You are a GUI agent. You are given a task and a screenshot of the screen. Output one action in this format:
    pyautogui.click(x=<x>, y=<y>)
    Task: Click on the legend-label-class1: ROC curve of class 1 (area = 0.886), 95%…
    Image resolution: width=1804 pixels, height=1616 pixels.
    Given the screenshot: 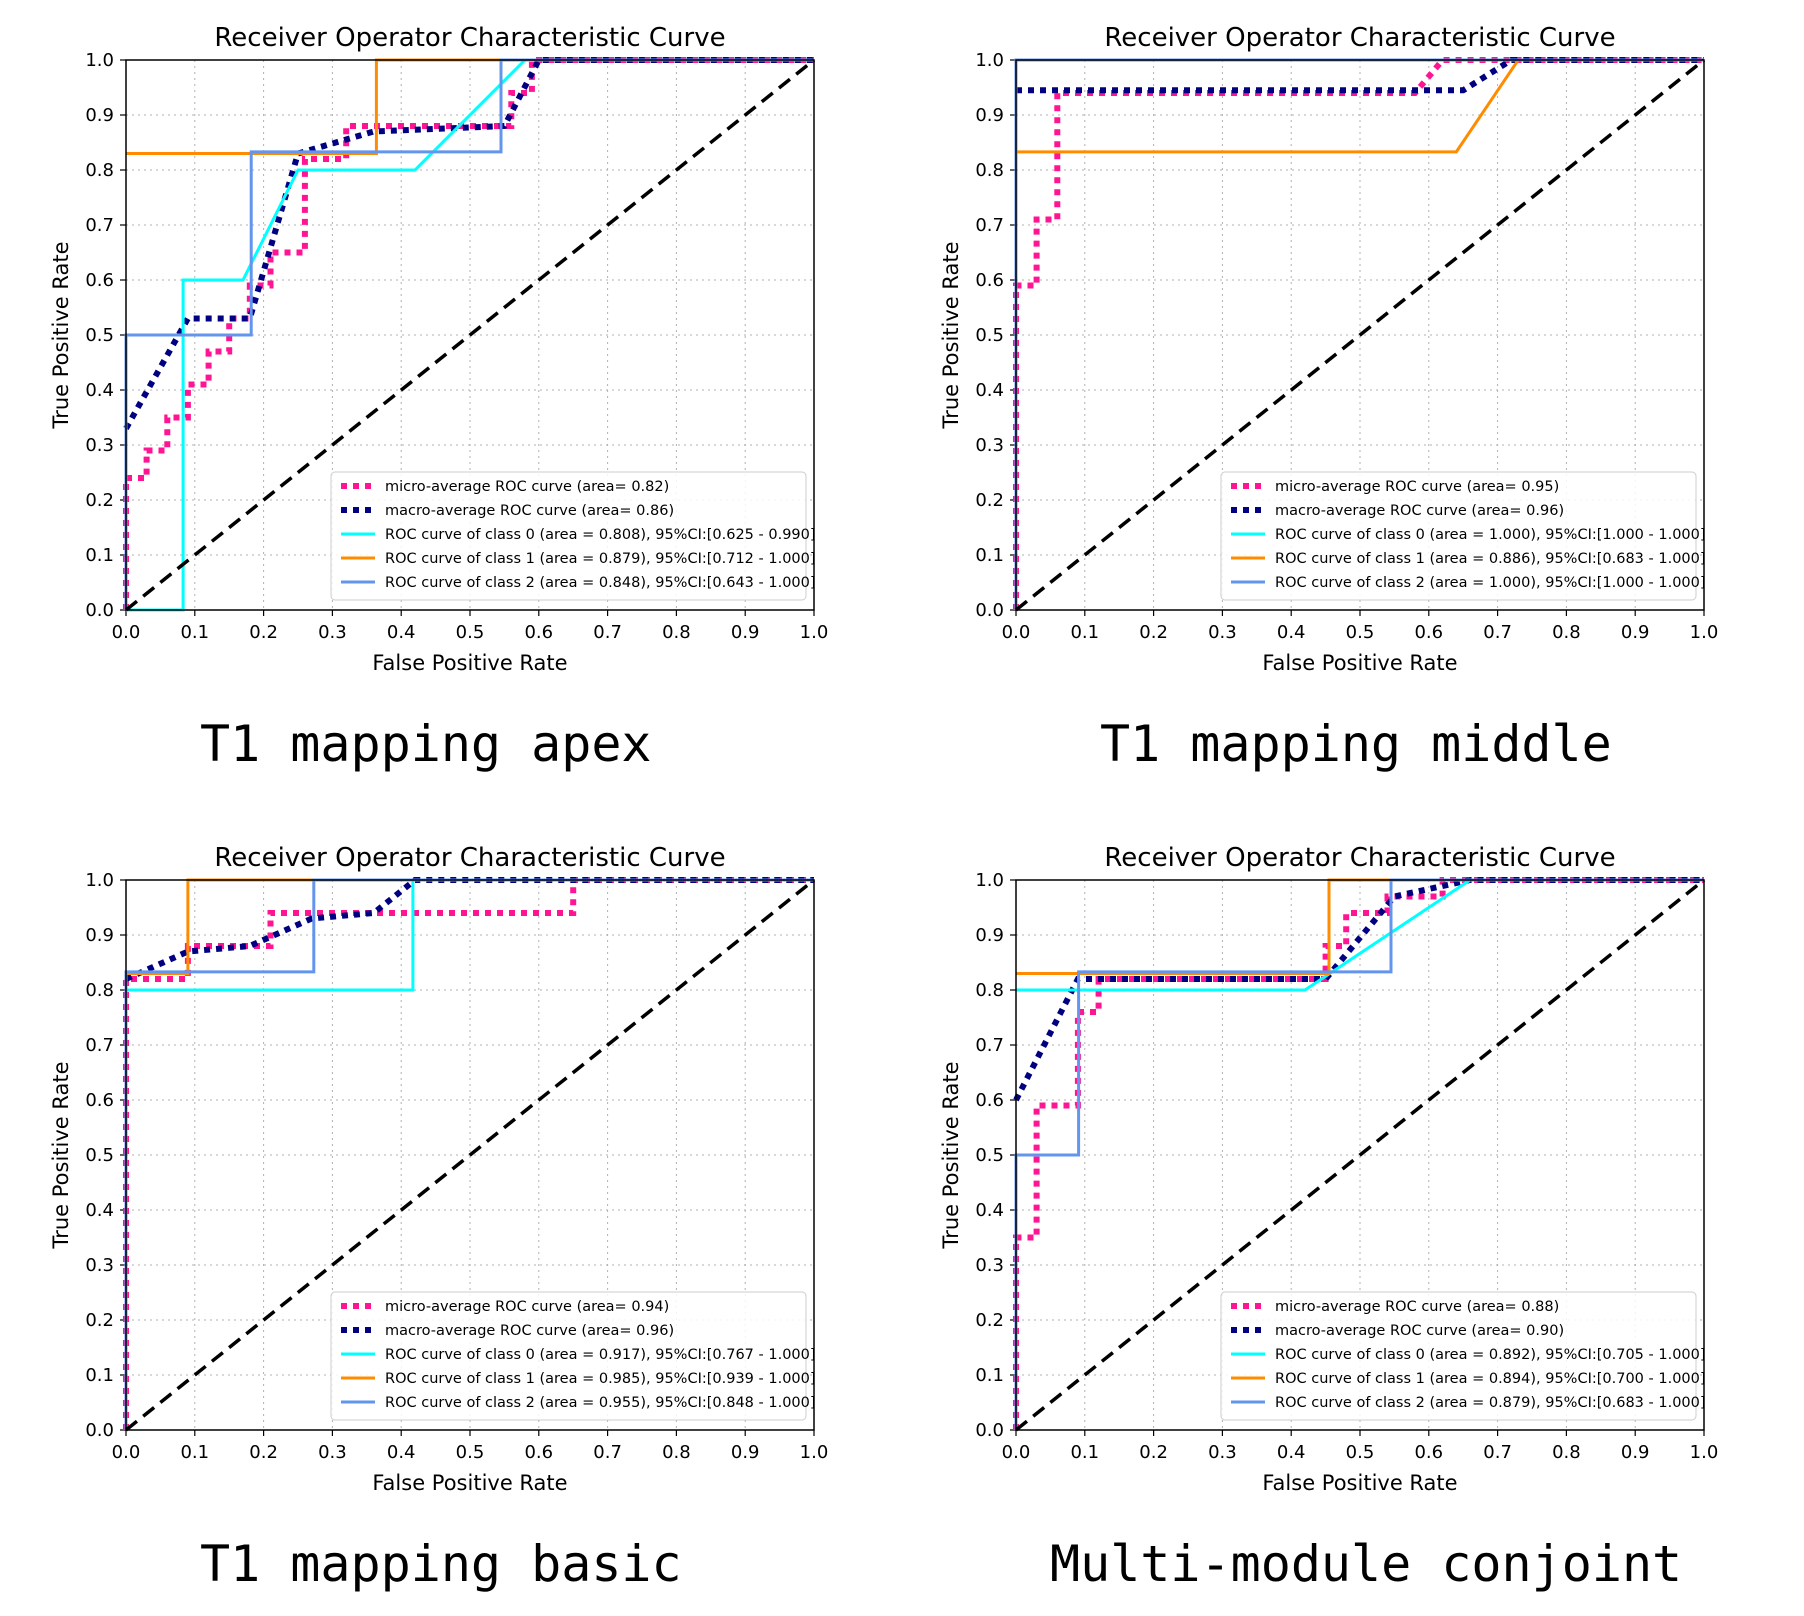 What is the action you would take?
    pyautogui.click(x=1490, y=559)
    